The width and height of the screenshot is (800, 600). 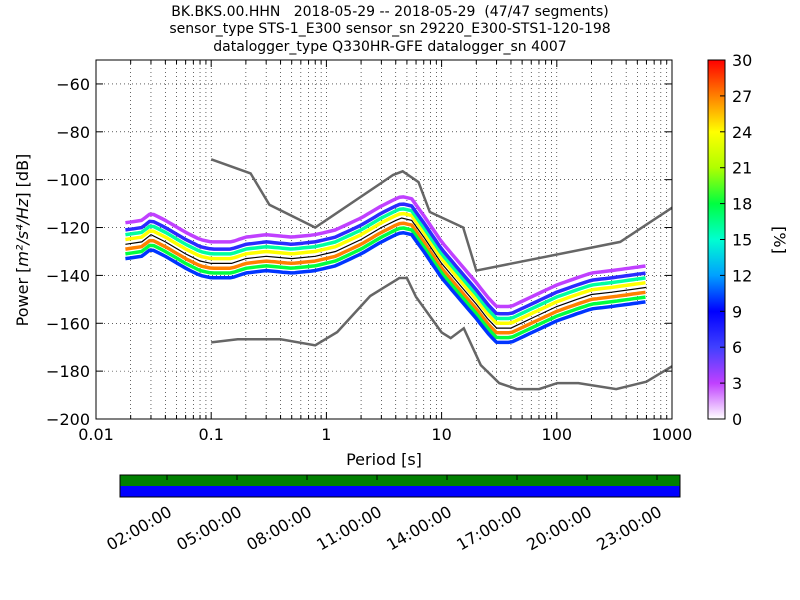 What do you see at coordinates (68, 419) in the screenshot?
I see `y-tick-label: −200` at bounding box center [68, 419].